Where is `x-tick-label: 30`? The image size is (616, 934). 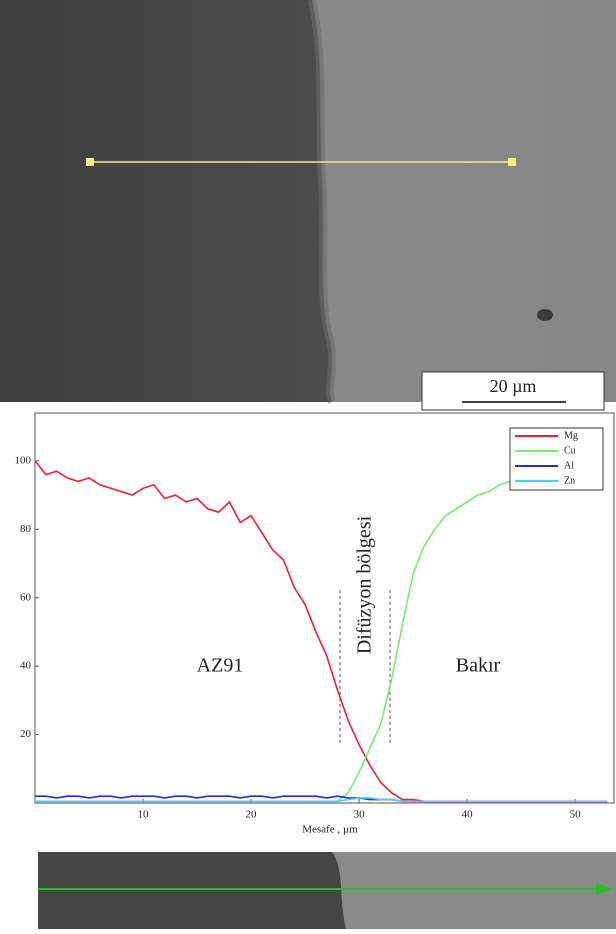
x-tick-label: 30 is located at coordinates (360, 815).